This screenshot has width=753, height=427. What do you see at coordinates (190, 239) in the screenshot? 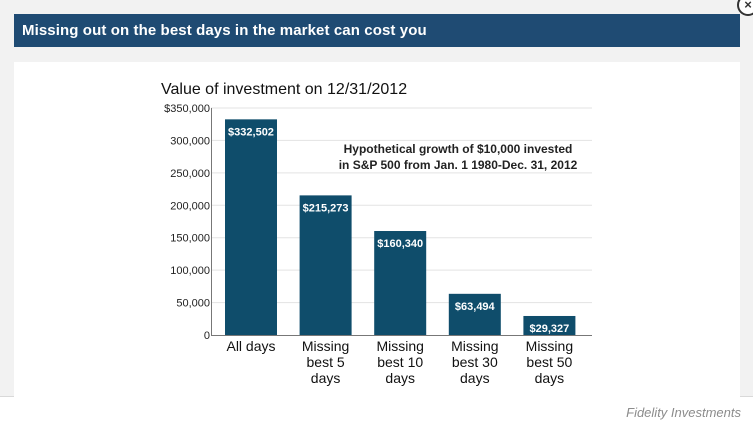
I see `y-tick-label: 150,000` at bounding box center [190, 239].